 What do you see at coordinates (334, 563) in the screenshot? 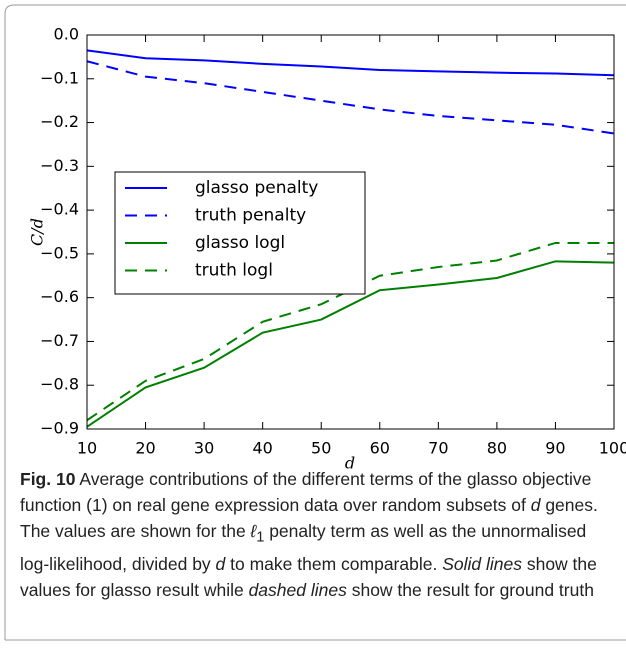
I see `caption-text: to make them comparable.` at bounding box center [334, 563].